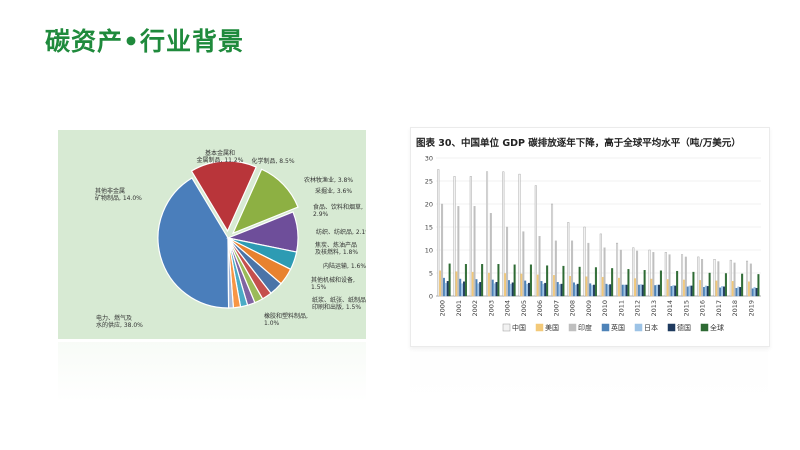 This screenshot has width=800, height=450. I want to click on x-tick-label: 2003, so click(491, 308).